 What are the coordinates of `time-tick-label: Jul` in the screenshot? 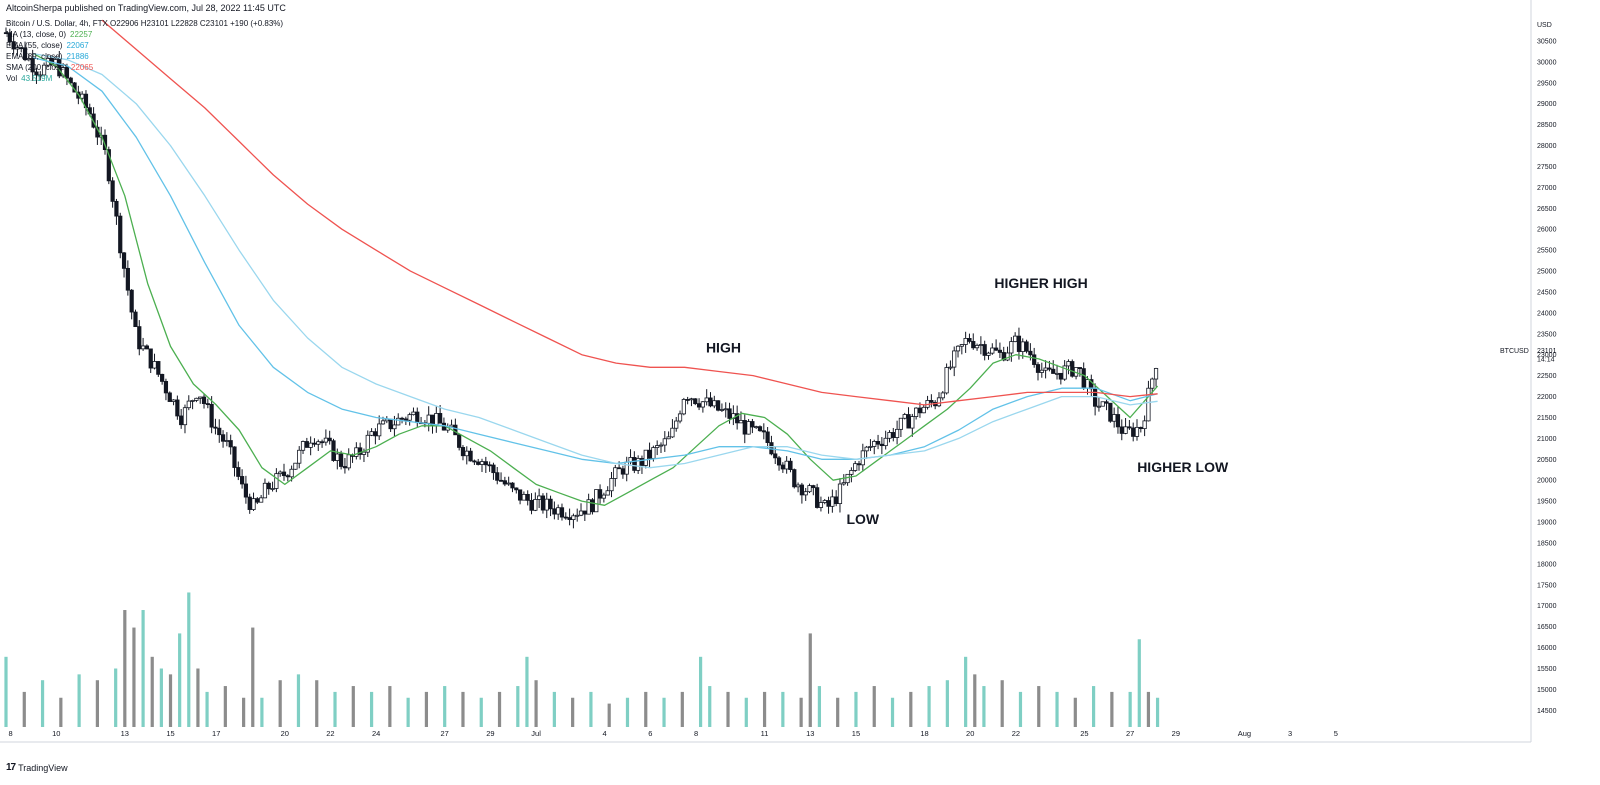 It's located at (536, 733).